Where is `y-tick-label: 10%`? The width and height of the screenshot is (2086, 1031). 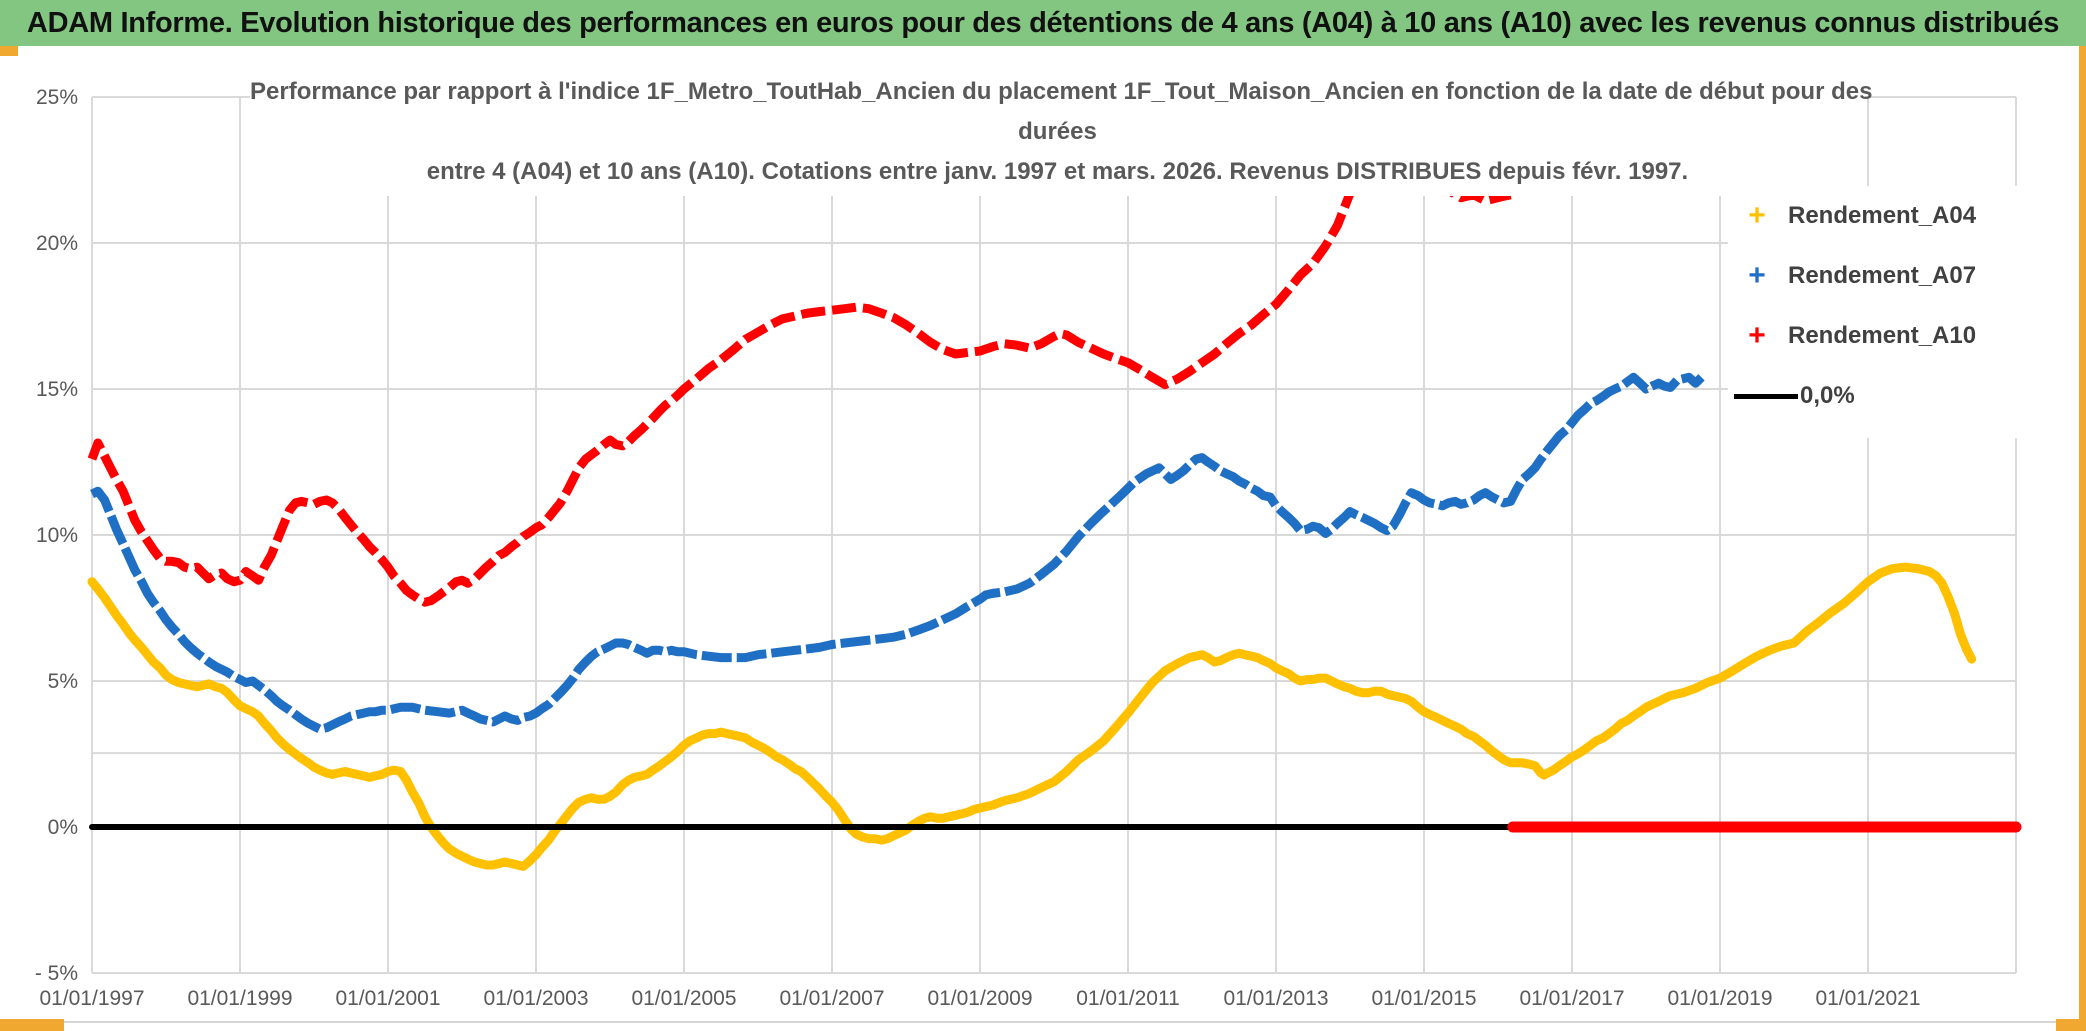 y-tick-label: 10% is located at coordinates (57, 535).